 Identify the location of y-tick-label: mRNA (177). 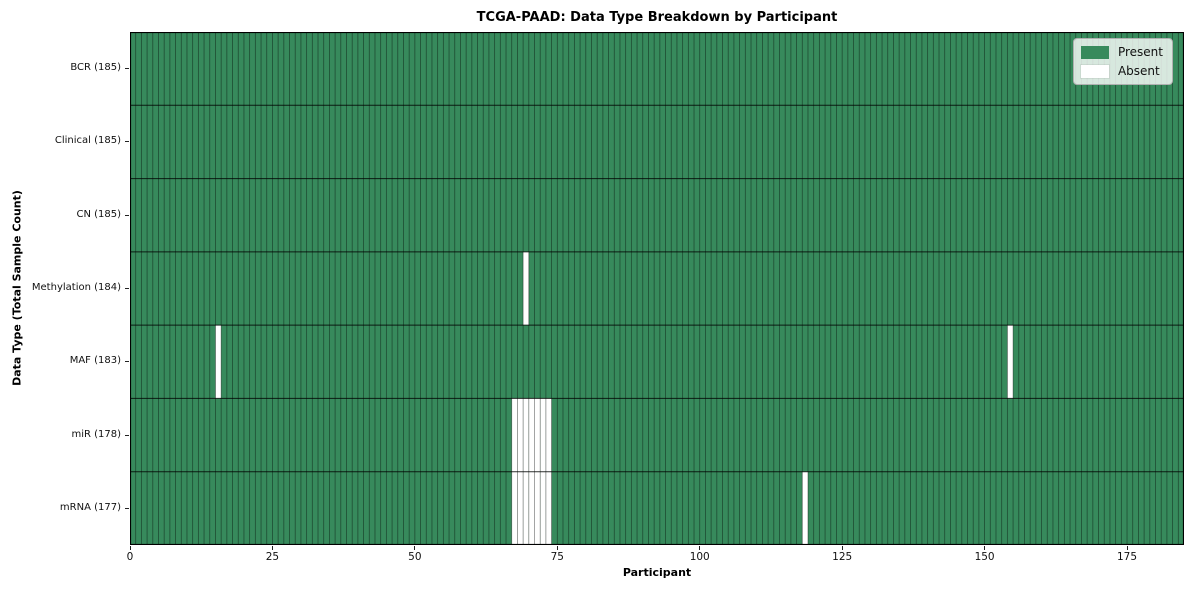
(90, 507).